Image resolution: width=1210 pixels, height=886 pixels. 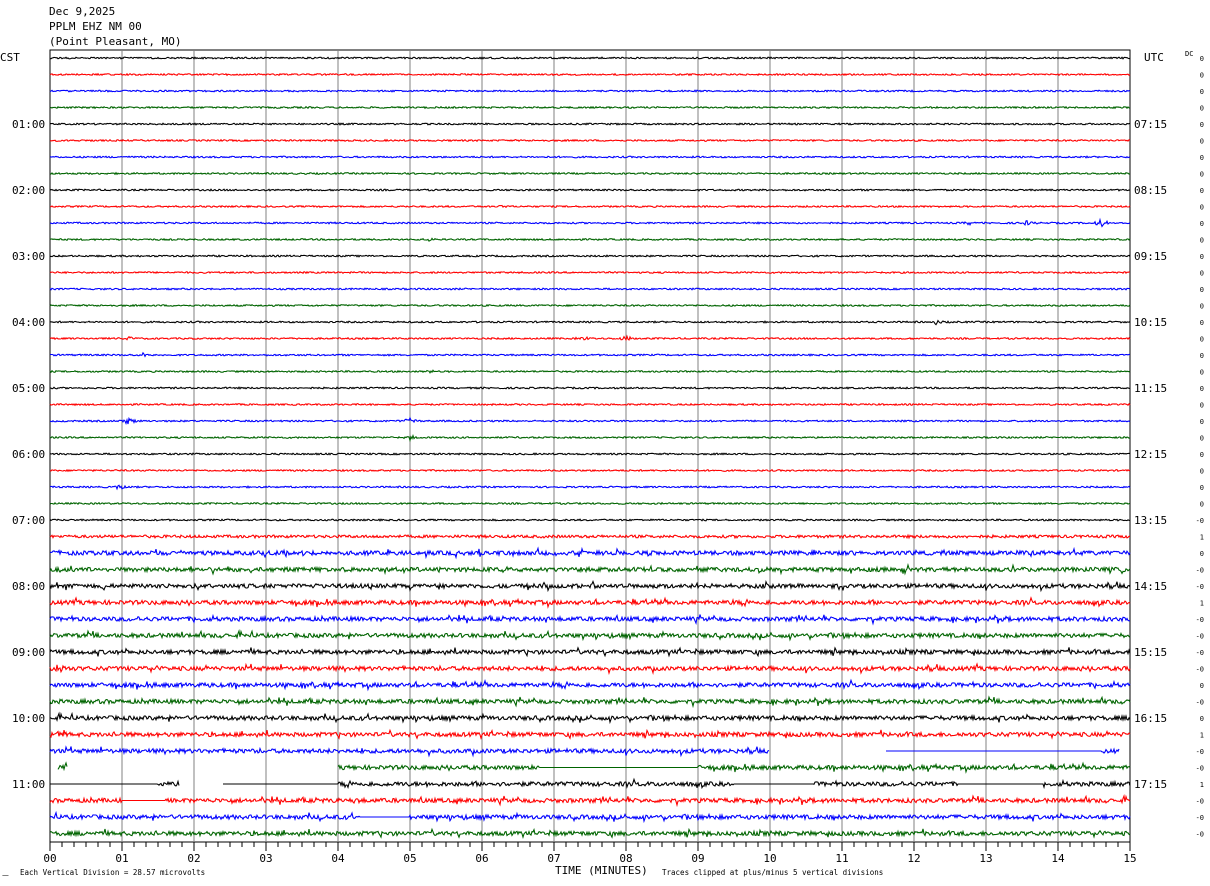 What do you see at coordinates (28, 586) in the screenshot?
I see `cst-hour-label: 08:00` at bounding box center [28, 586].